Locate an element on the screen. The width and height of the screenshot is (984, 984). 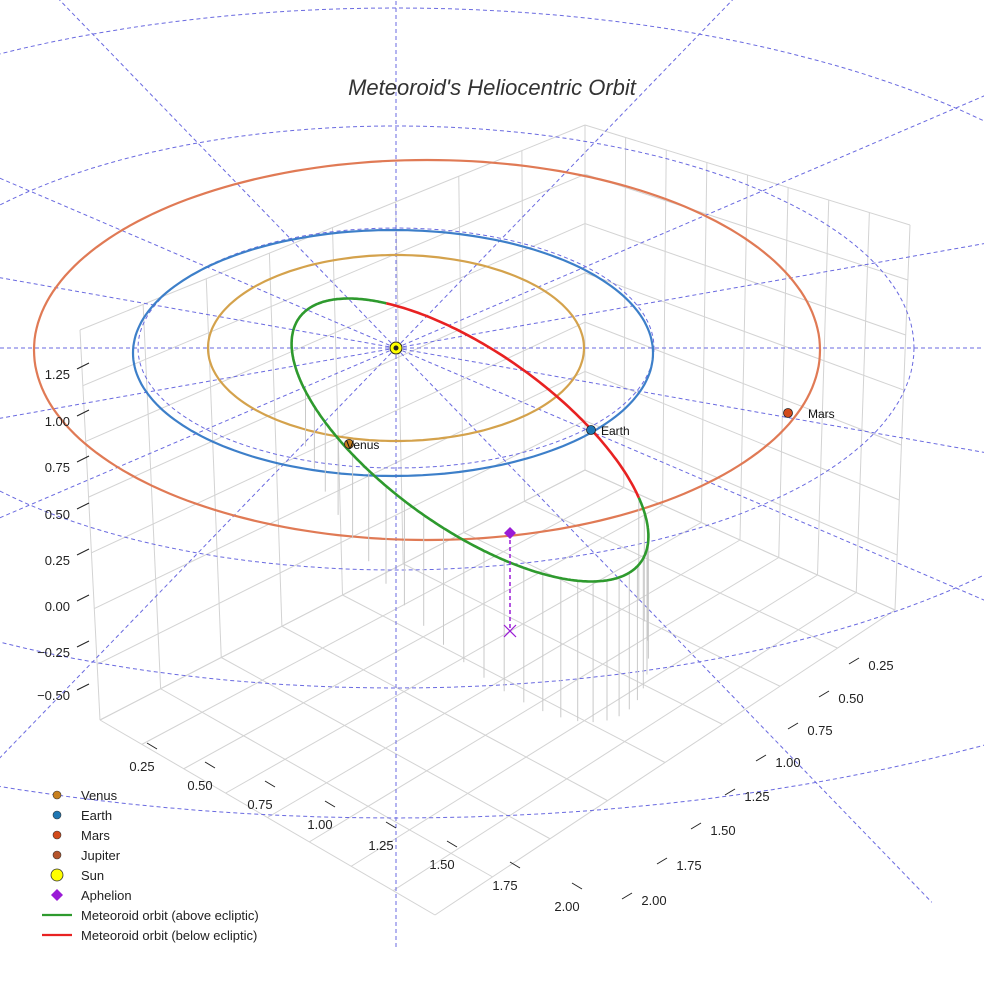
meteoroid-orbit is located at coordinates (470, 440).